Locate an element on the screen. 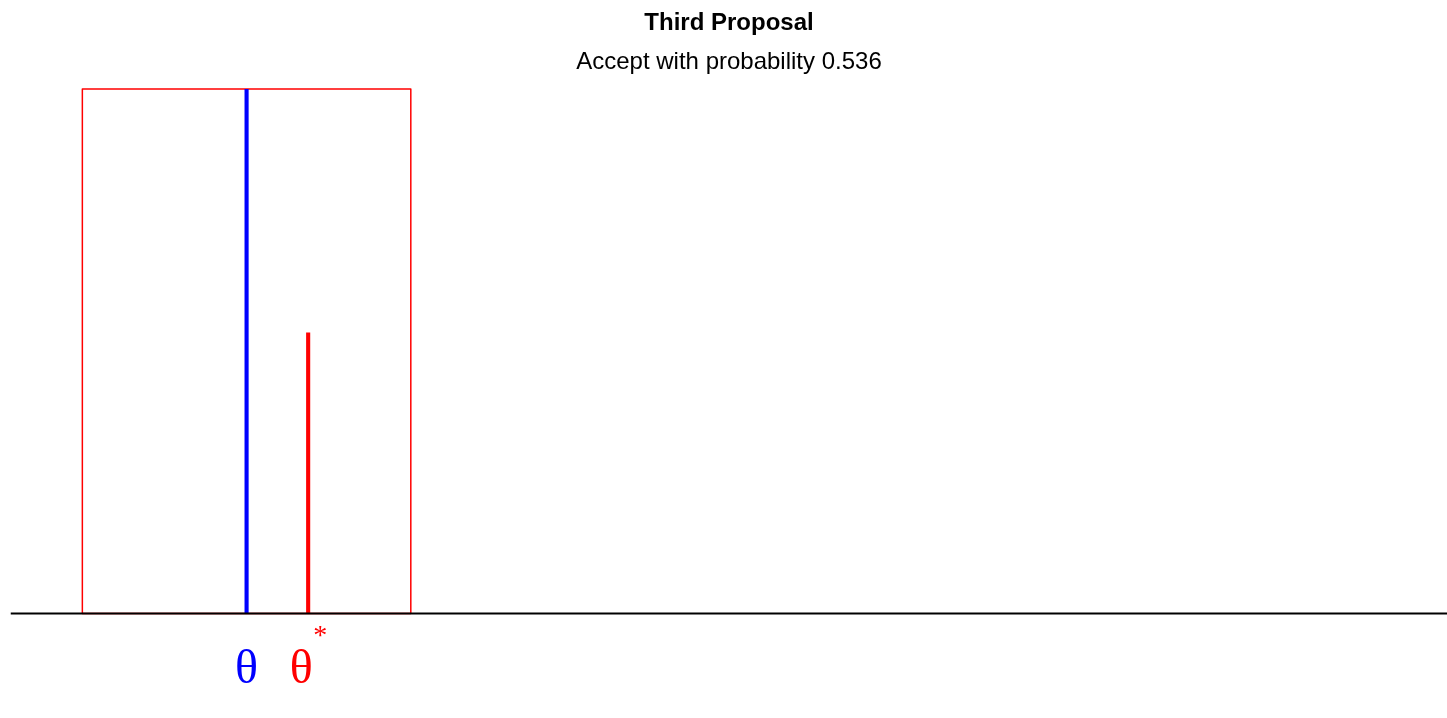 This screenshot has width=1447, height=718. chart-subtitle: Accept with probability 0.536 is located at coordinates (729, 60).